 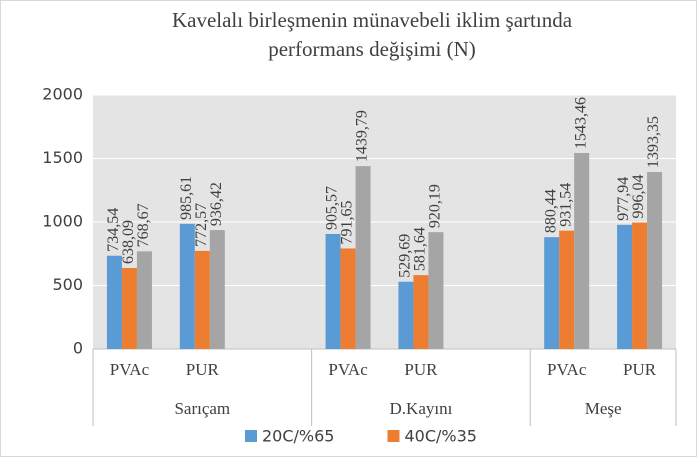 I want to click on group-label: Sarıçam, so click(x=202, y=408).